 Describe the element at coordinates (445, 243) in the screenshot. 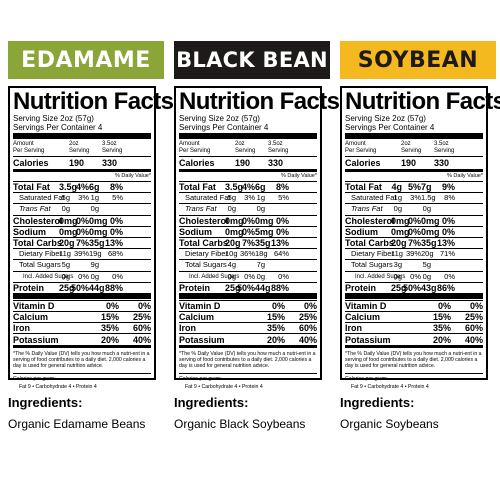

I see `dv-35oz-carbs: 13%` at that location.